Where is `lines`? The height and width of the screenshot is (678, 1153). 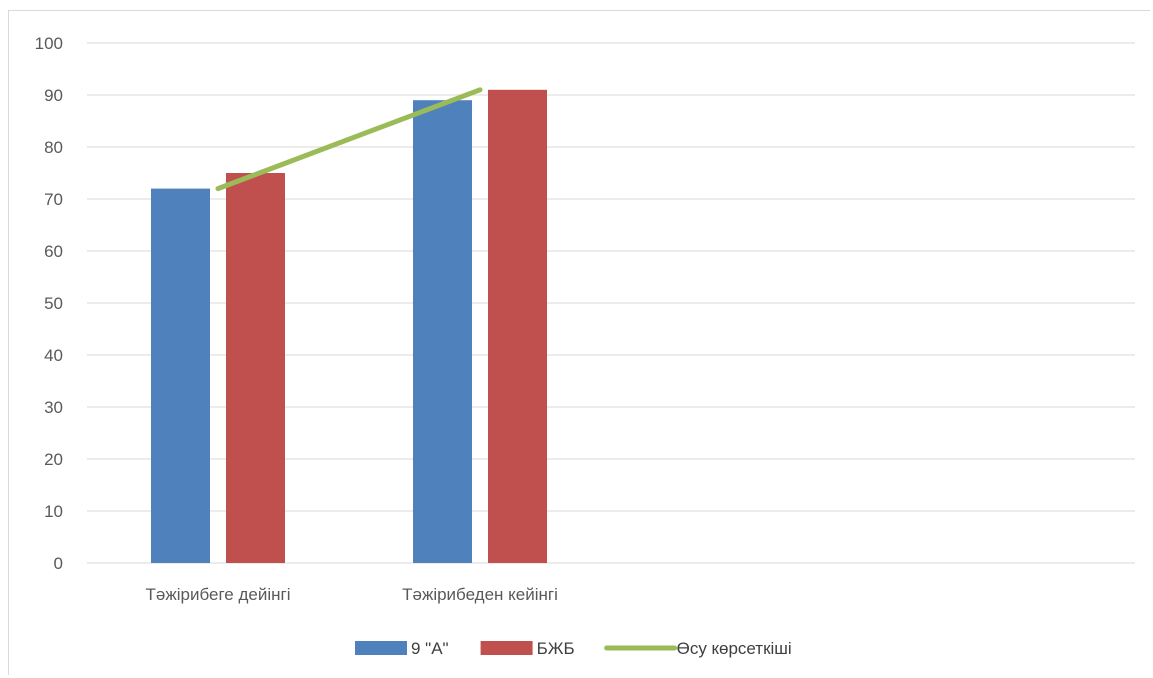 lines is located at coordinates (349, 139).